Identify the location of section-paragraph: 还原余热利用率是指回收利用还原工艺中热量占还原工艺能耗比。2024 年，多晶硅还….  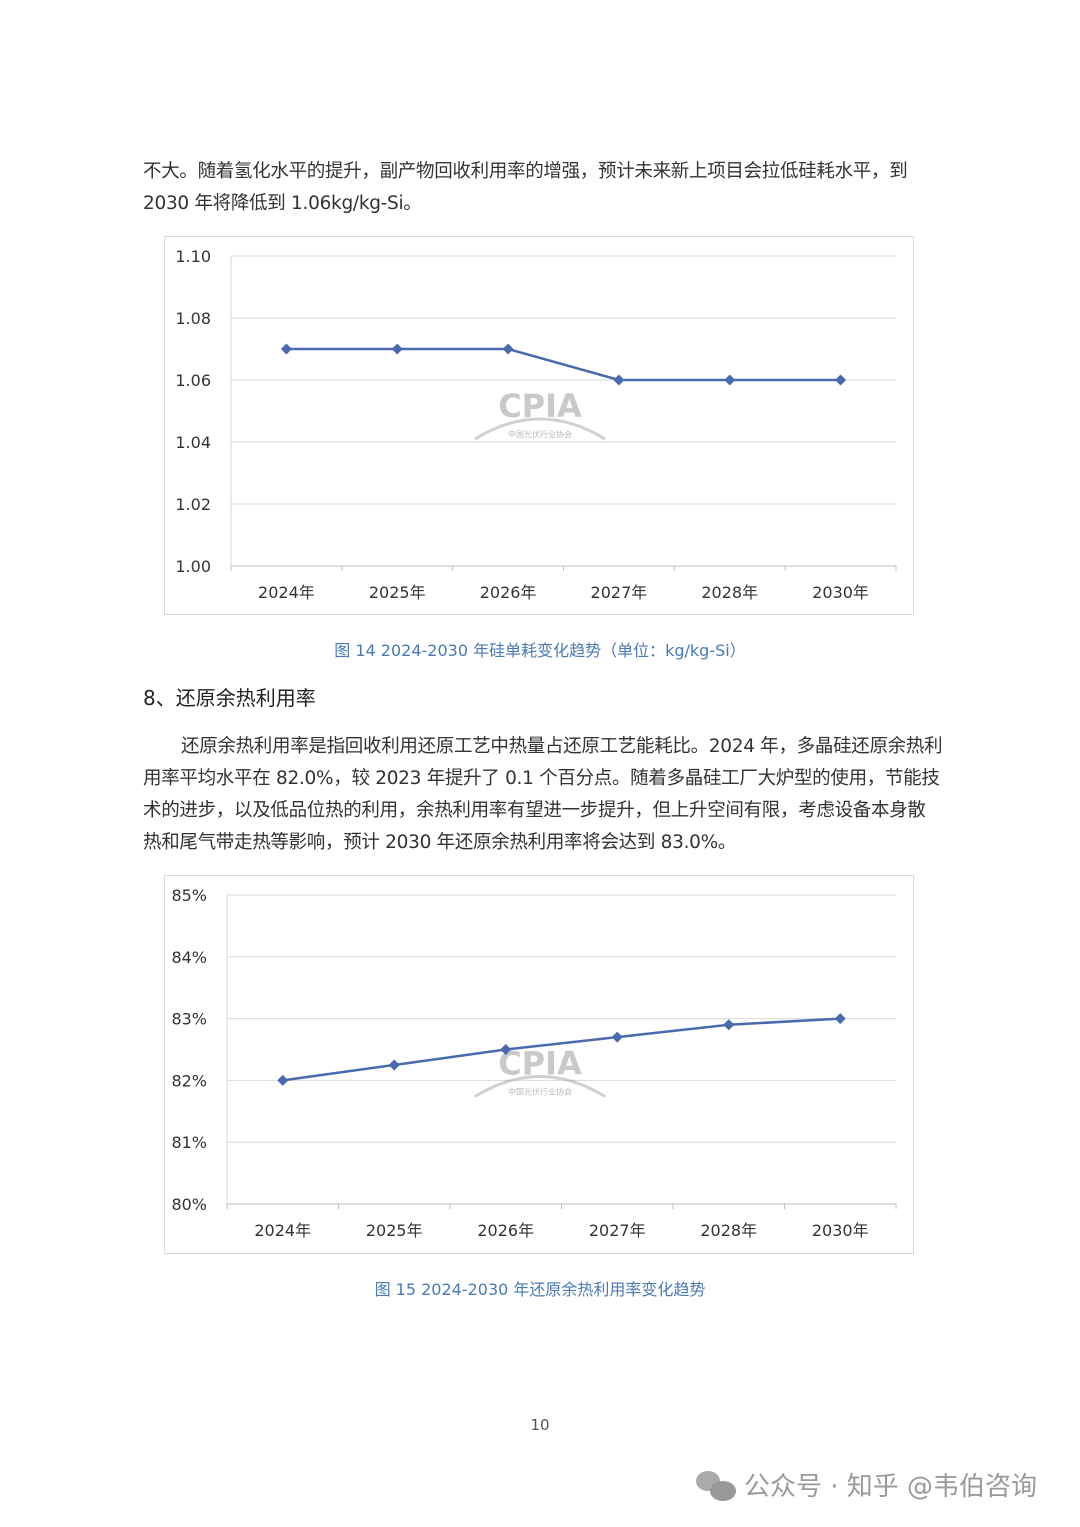
(543, 794).